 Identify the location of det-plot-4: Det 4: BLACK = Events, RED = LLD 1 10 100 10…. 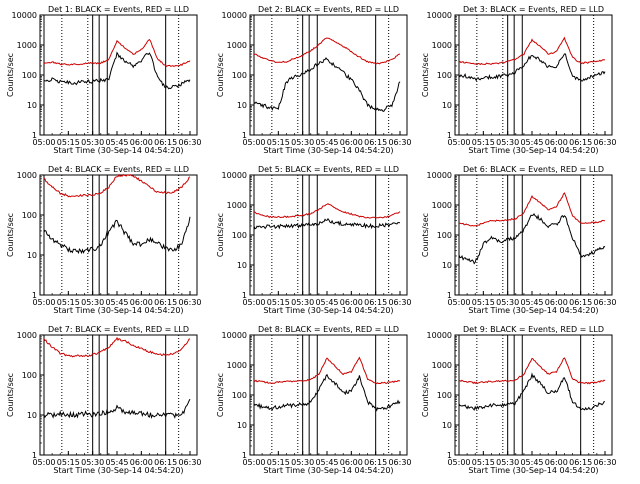
(104, 240).